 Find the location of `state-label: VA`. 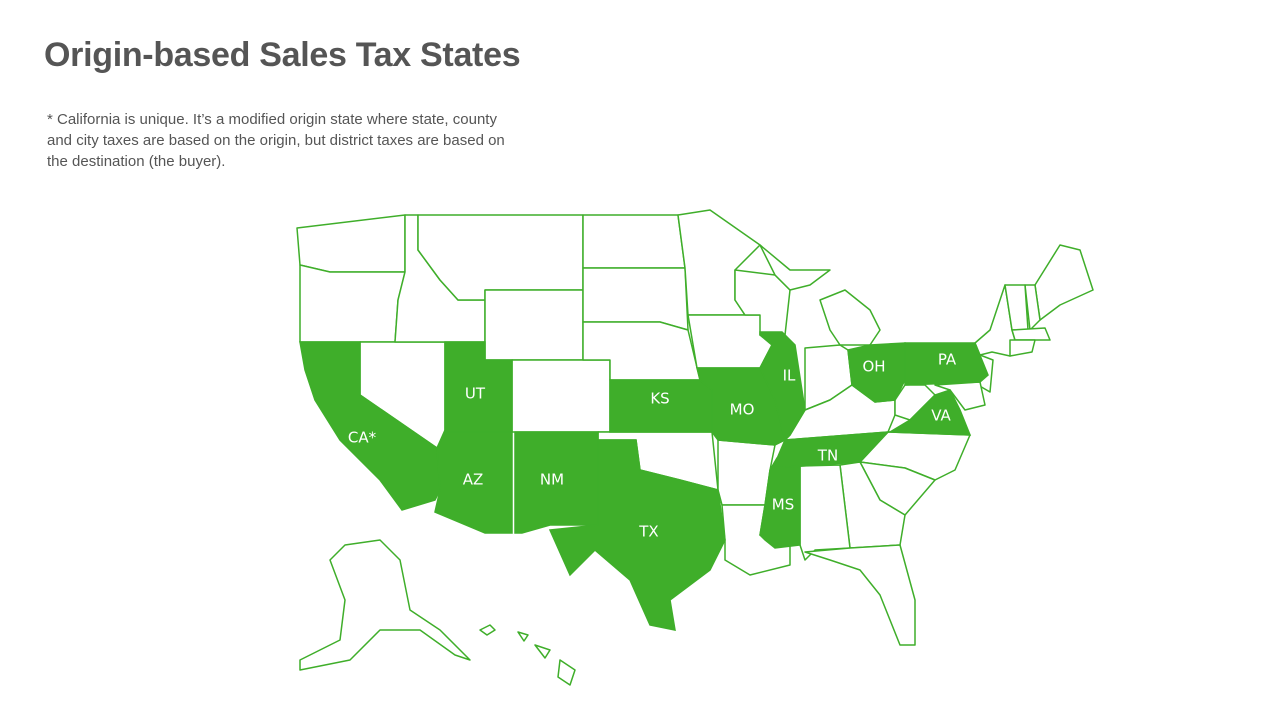

state-label: VA is located at coordinates (941, 416).